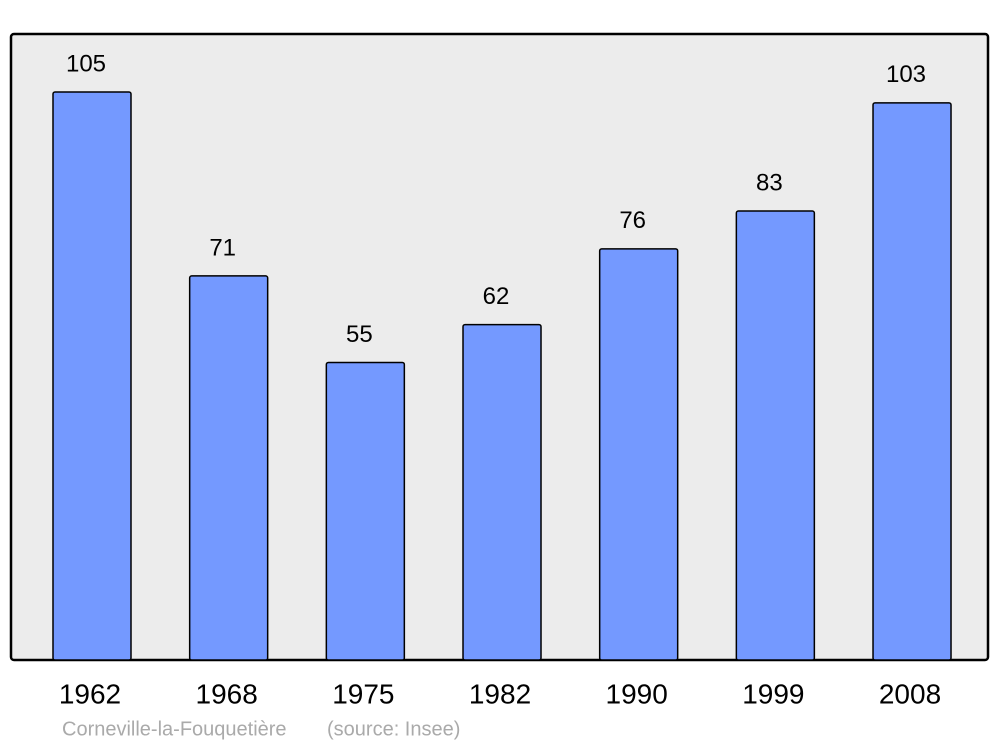 This screenshot has height=747, width=1000. I want to click on x-tick-label: 1968, so click(227, 693).